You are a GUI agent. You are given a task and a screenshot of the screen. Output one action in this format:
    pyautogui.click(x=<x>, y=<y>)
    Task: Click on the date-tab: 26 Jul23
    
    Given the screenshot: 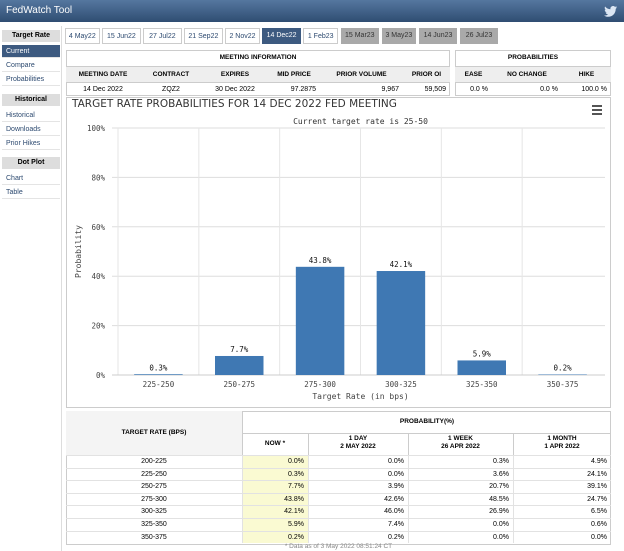 What is the action you would take?
    pyautogui.click(x=479, y=36)
    